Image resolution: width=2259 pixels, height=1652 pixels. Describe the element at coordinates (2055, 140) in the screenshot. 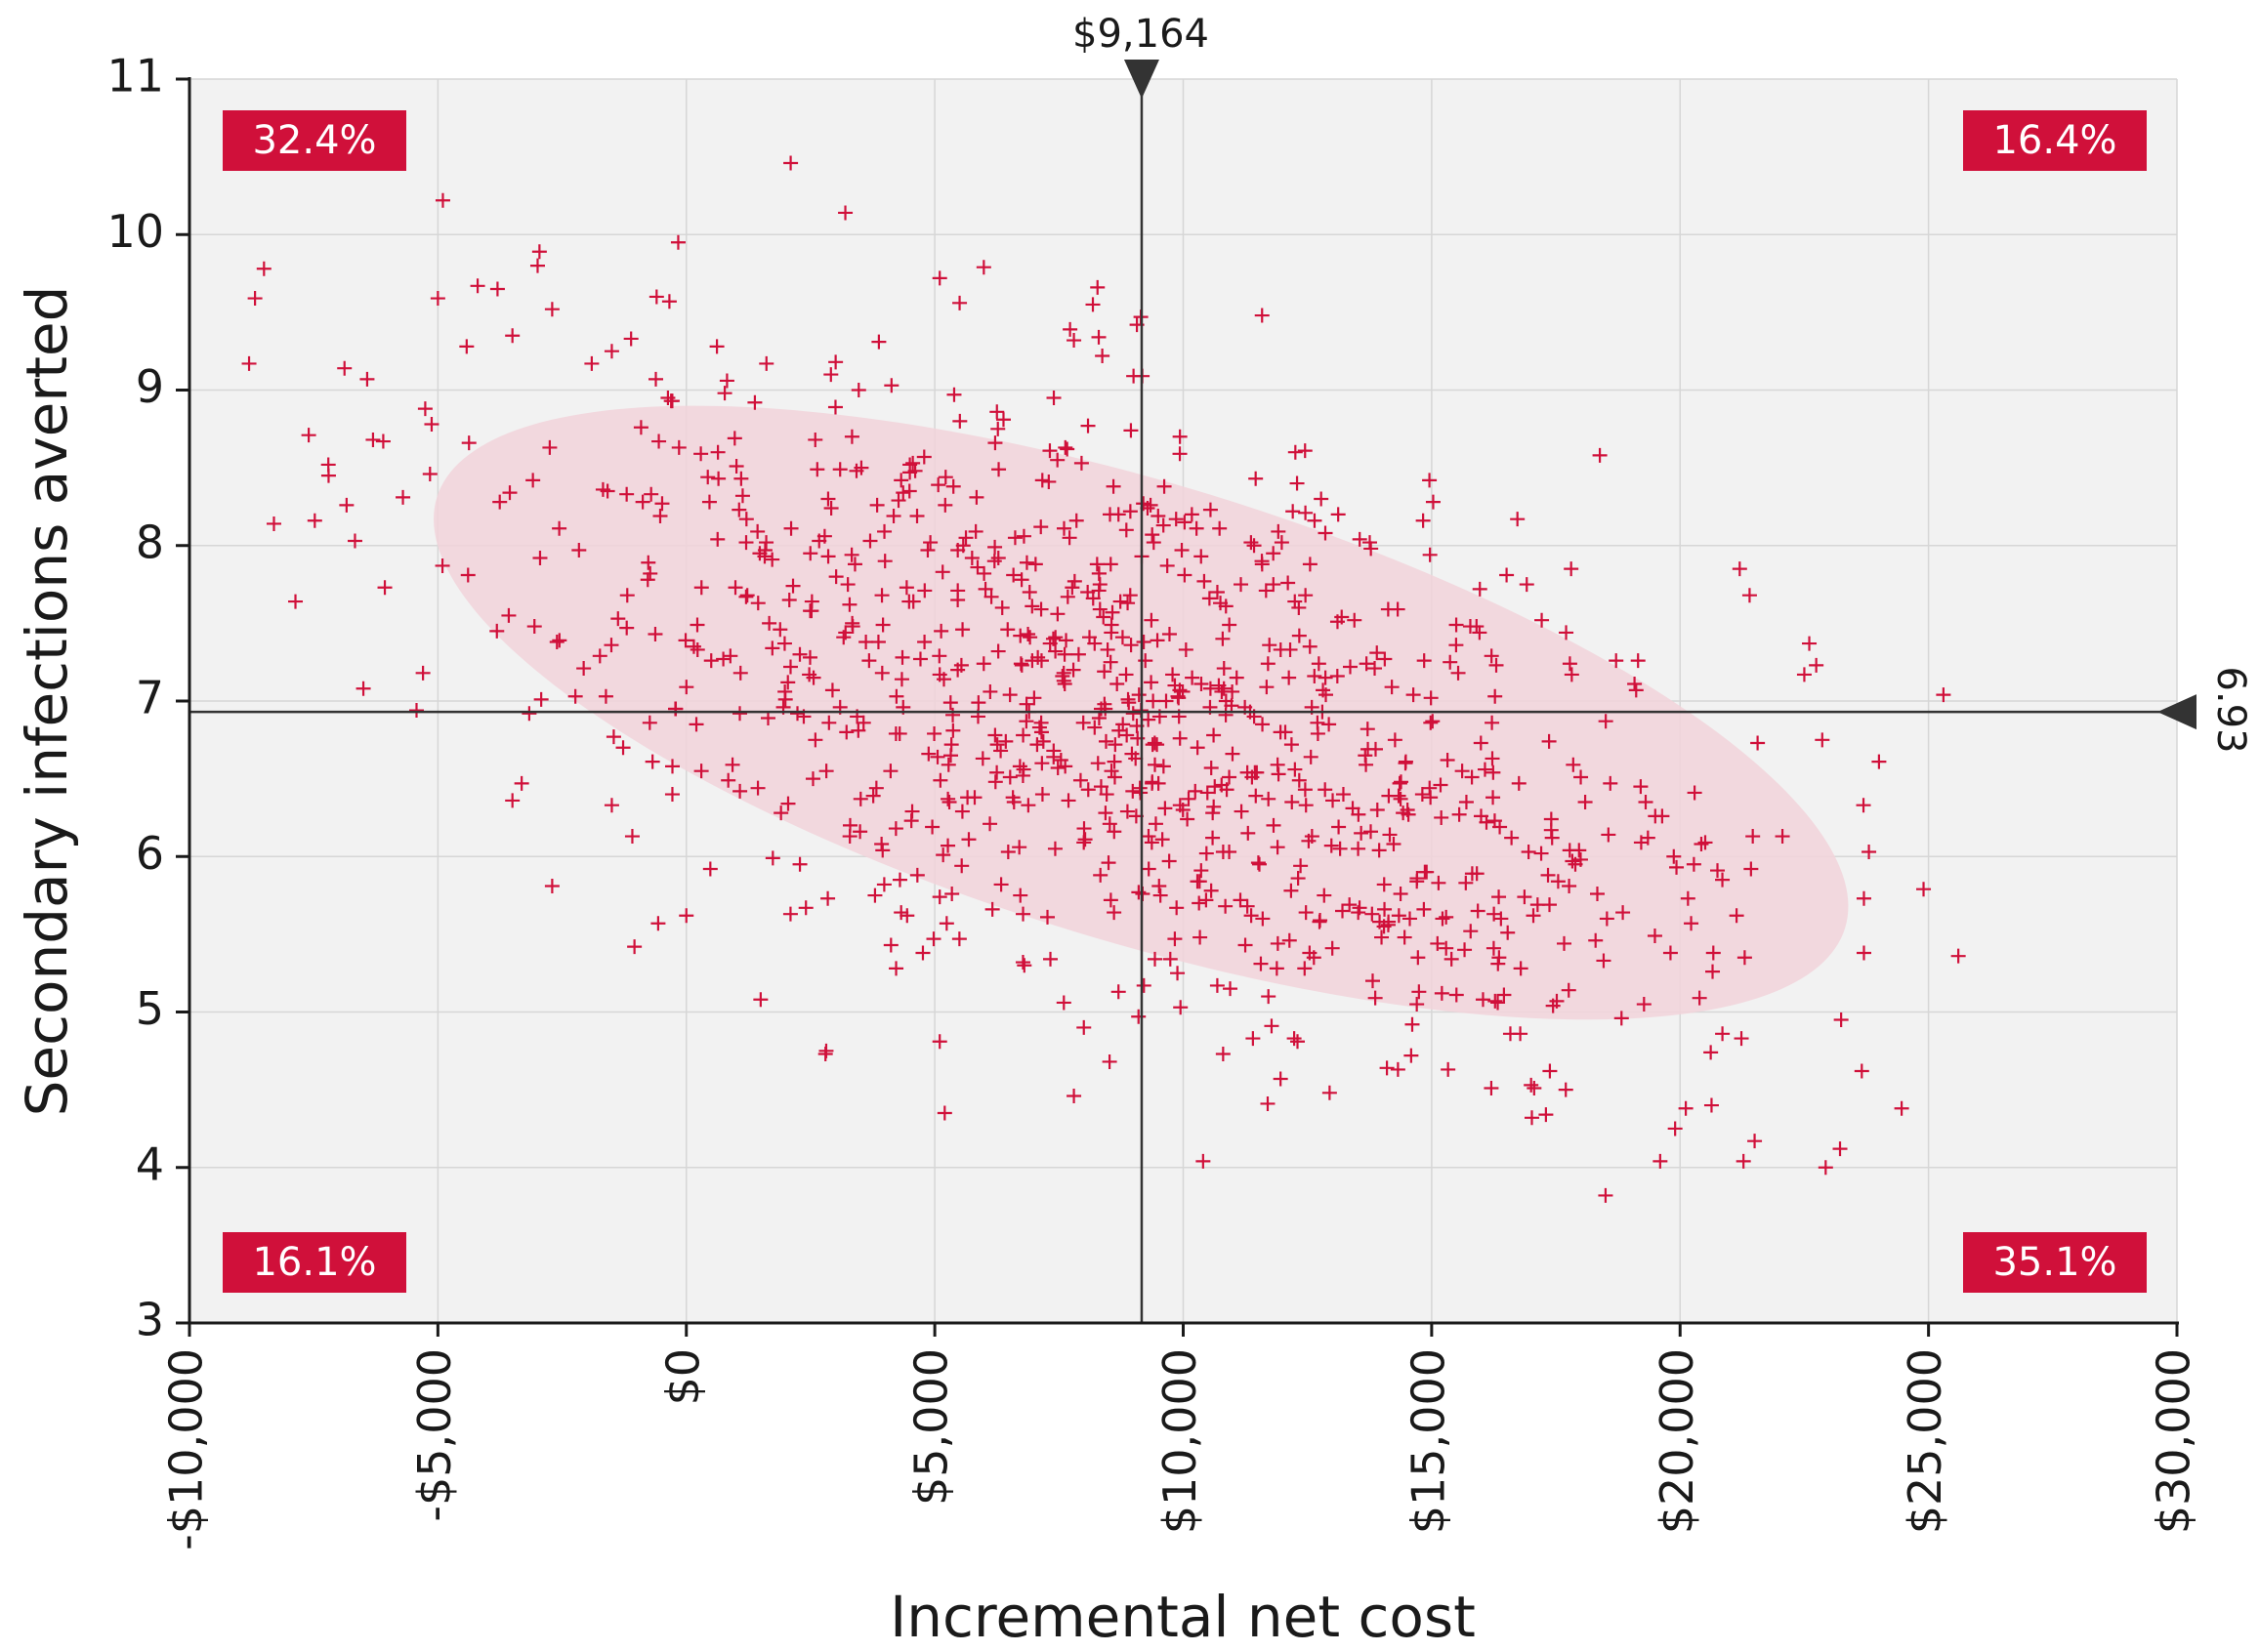

I see `quadrant-badge-top-right: 16.4%` at that location.